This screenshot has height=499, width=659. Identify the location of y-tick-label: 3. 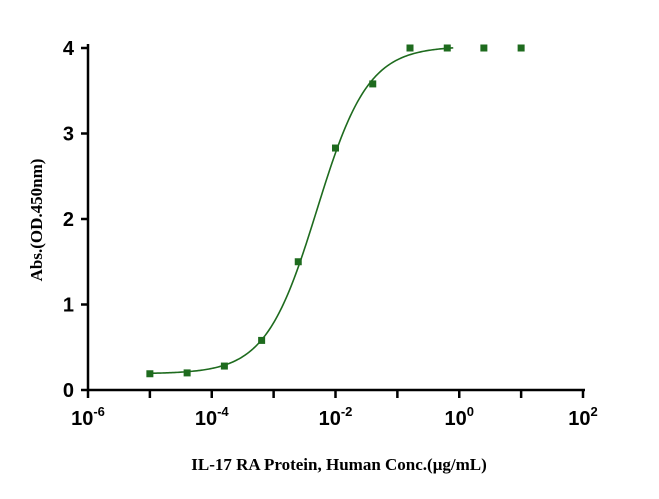
(68, 135).